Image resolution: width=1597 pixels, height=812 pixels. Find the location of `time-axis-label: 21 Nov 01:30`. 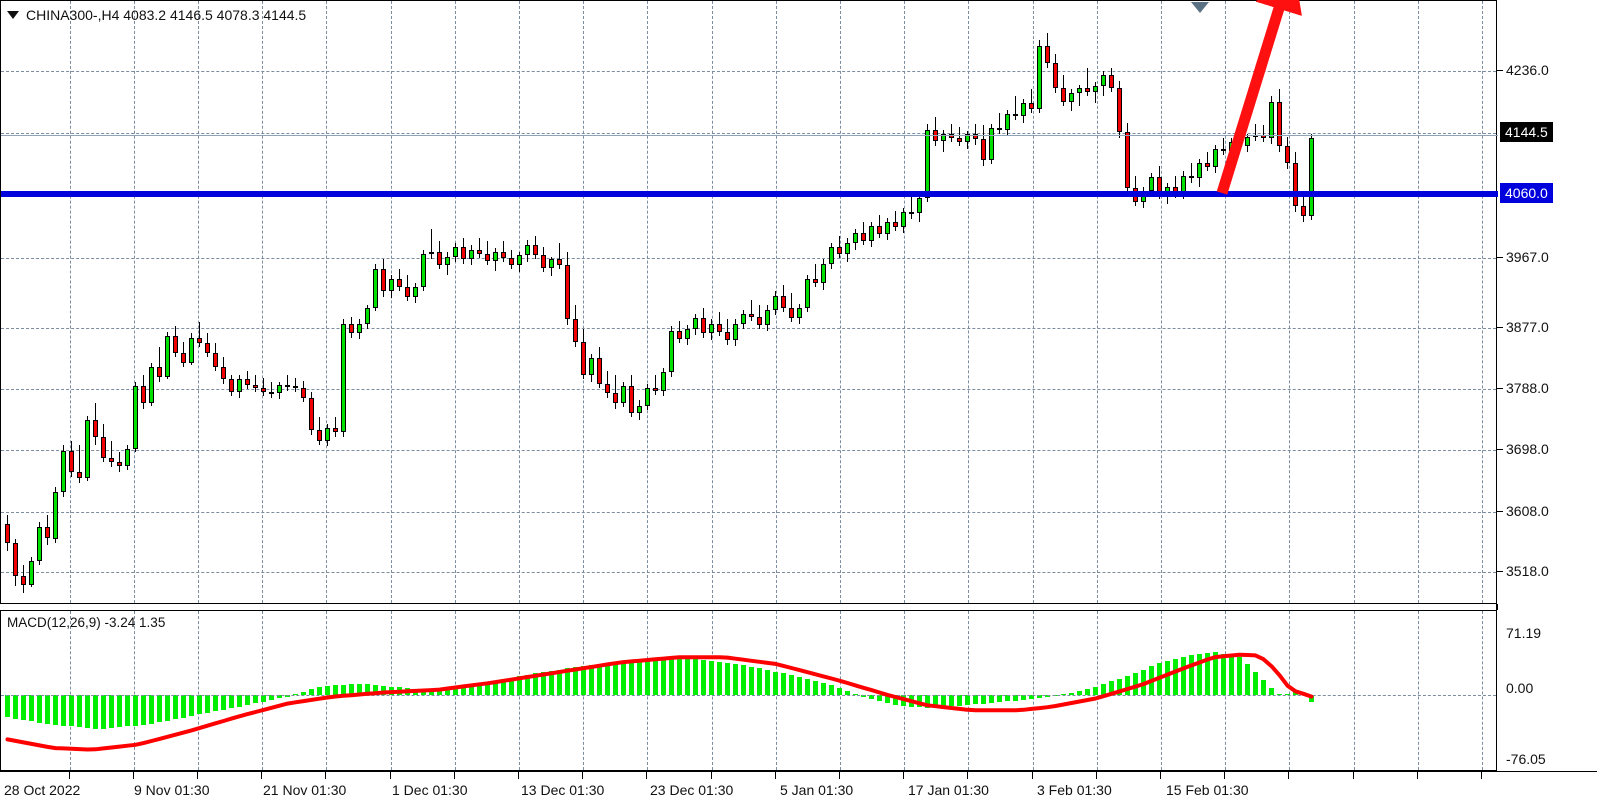

time-axis-label: 21 Nov 01:30 is located at coordinates (305, 790).